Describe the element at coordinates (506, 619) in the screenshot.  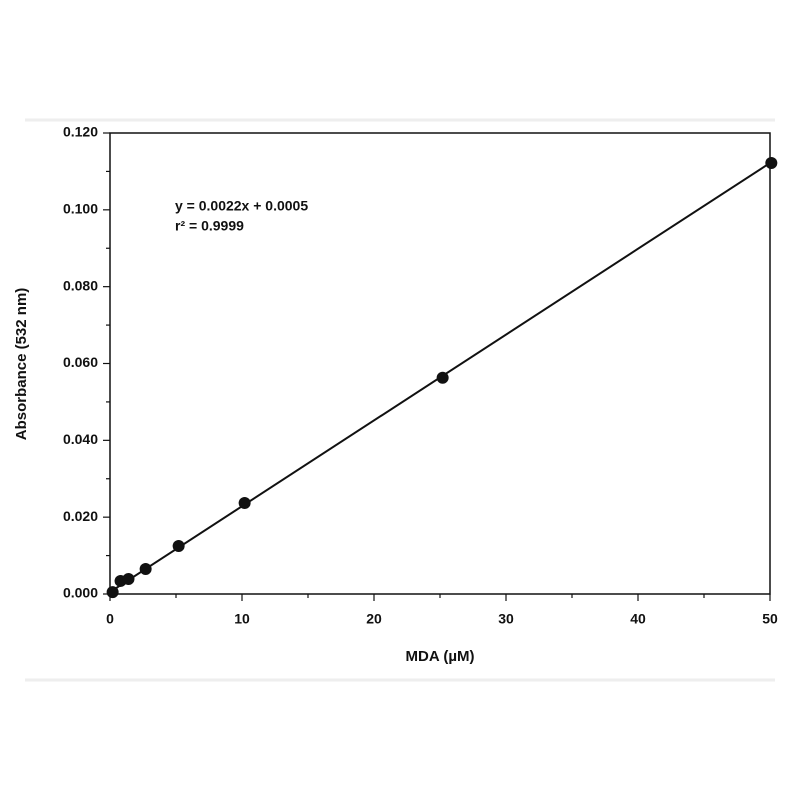
I see `x-tick-label: 30` at that location.